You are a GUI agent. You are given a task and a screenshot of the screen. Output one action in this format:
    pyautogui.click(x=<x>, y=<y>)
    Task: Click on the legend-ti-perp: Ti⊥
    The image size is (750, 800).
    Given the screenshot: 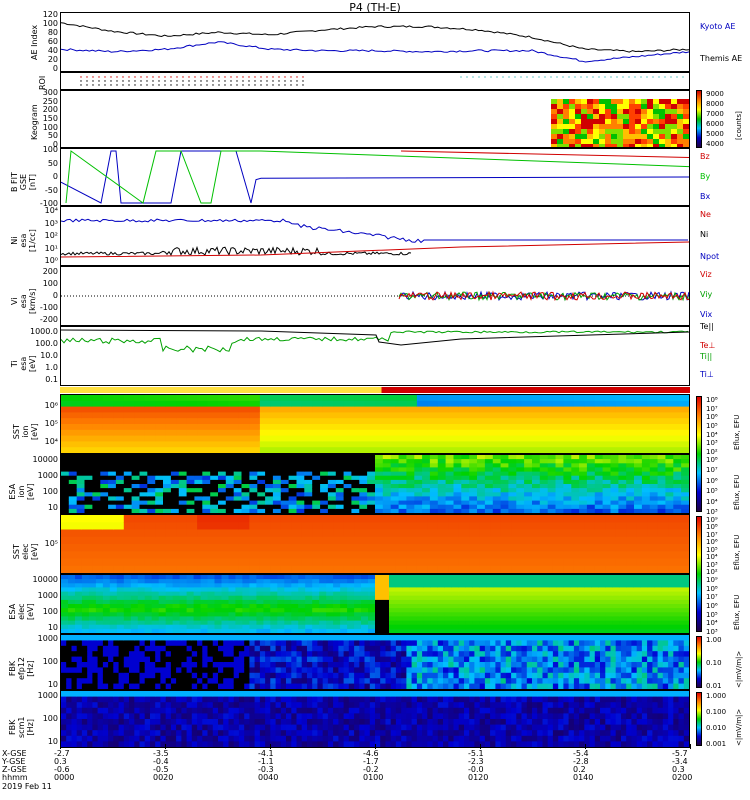 What is the action you would take?
    pyautogui.click(x=707, y=374)
    